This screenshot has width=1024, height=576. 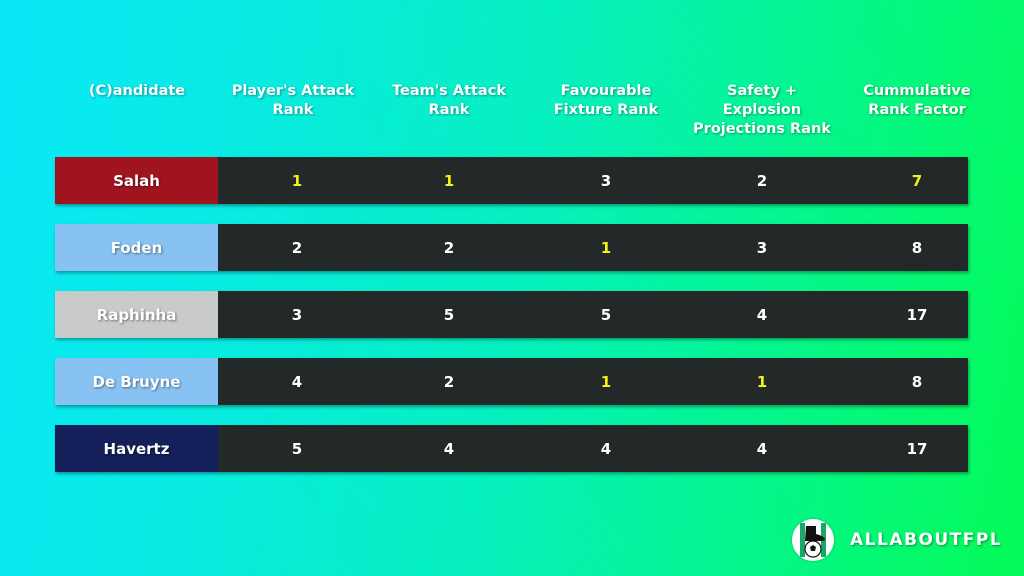 What do you see at coordinates (511, 180) in the screenshot?
I see `table-row: Salah 1 1 3 2 7` at bounding box center [511, 180].